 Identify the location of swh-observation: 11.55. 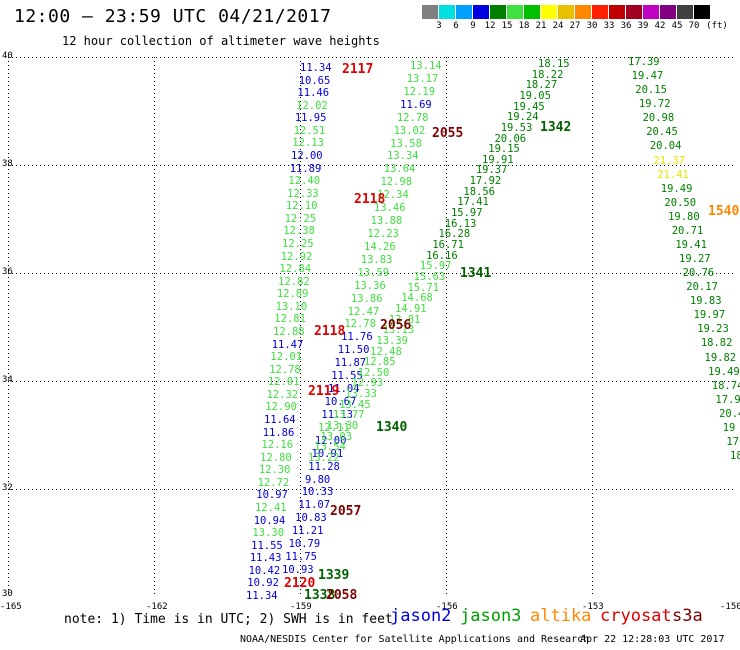
(267, 545).